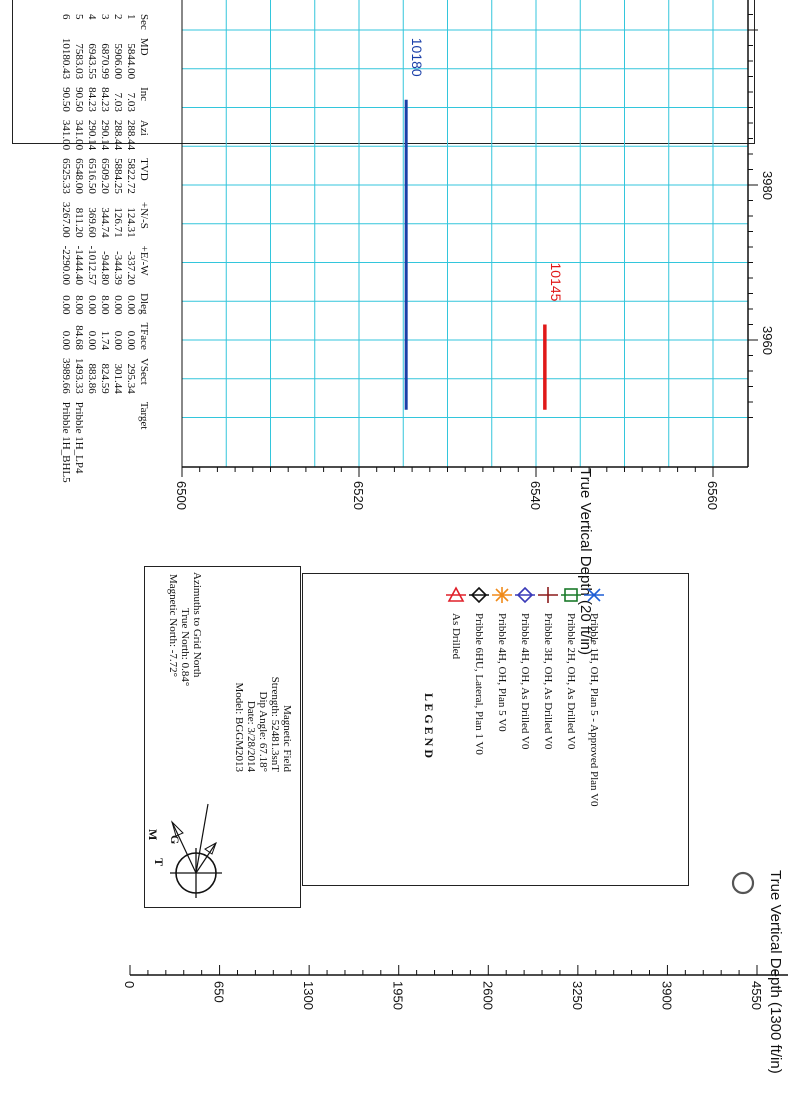 The width and height of the screenshot is (788, 1107). I want to click on table-cell: 7583.03, so click(79, 61).